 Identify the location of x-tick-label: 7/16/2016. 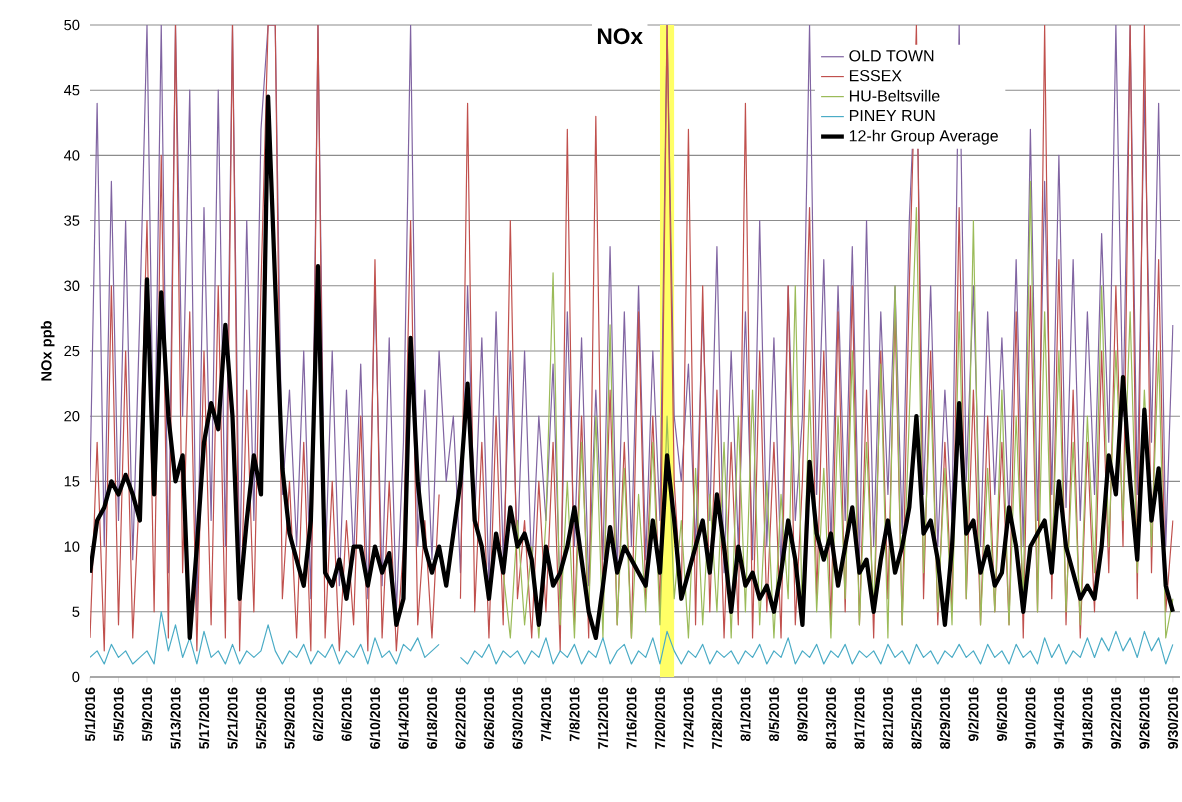
(631, 718).